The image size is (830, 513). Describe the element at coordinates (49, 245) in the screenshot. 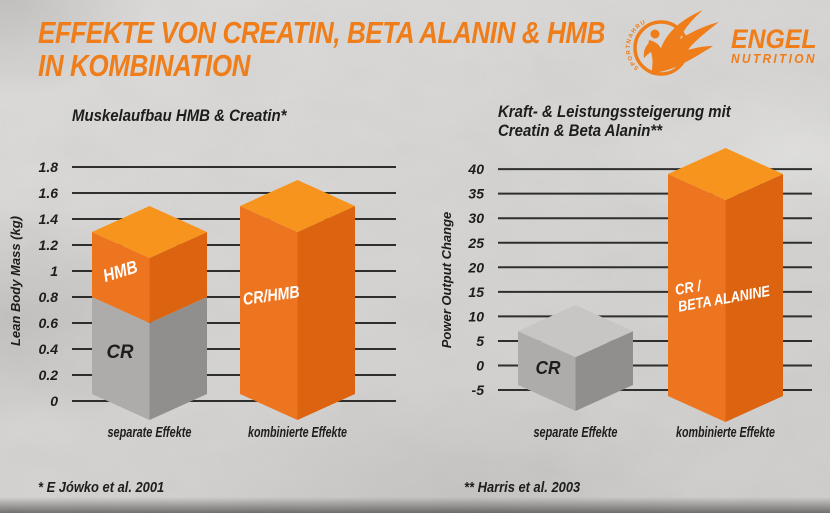

I see `y-tick-label: 1.2` at that location.